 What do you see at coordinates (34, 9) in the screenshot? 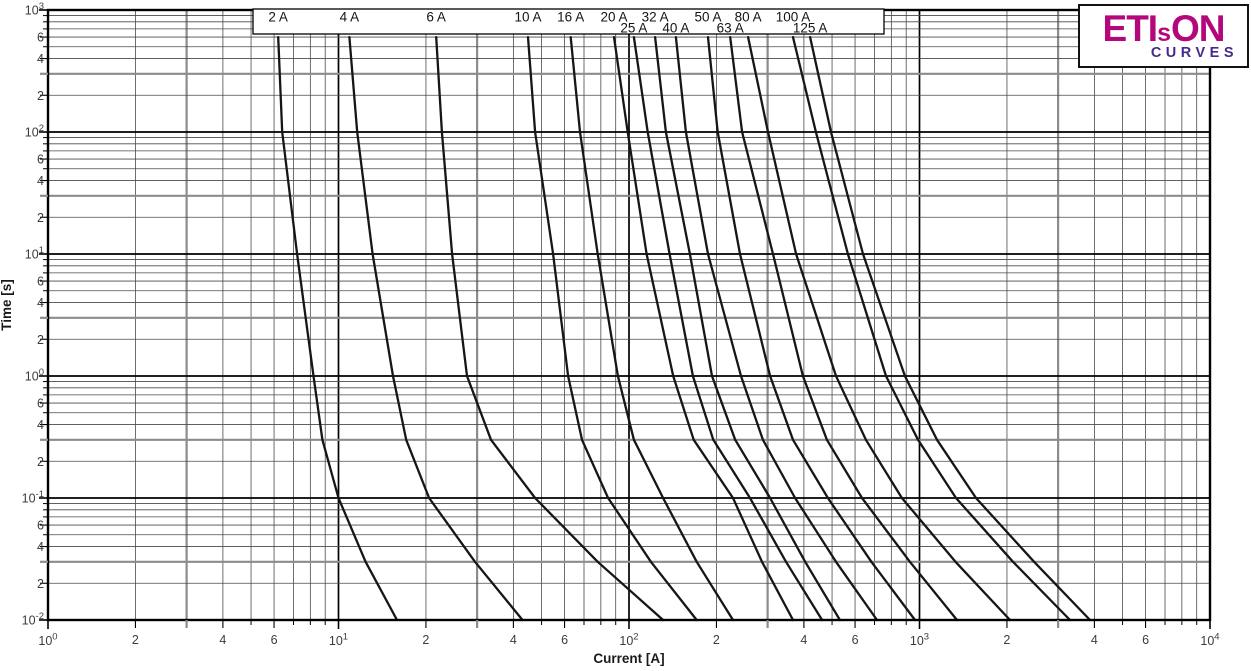
I see `y-tick-decade-10e3: 10³` at bounding box center [34, 9].